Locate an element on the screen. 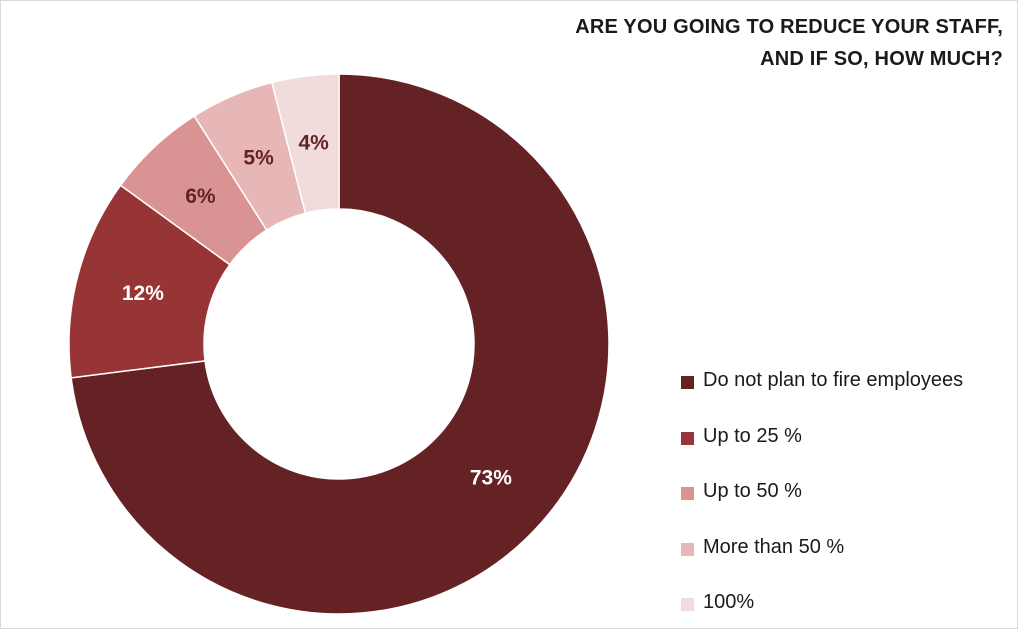 The image size is (1024, 644). legend-item-100: 100% is located at coordinates (849, 616).